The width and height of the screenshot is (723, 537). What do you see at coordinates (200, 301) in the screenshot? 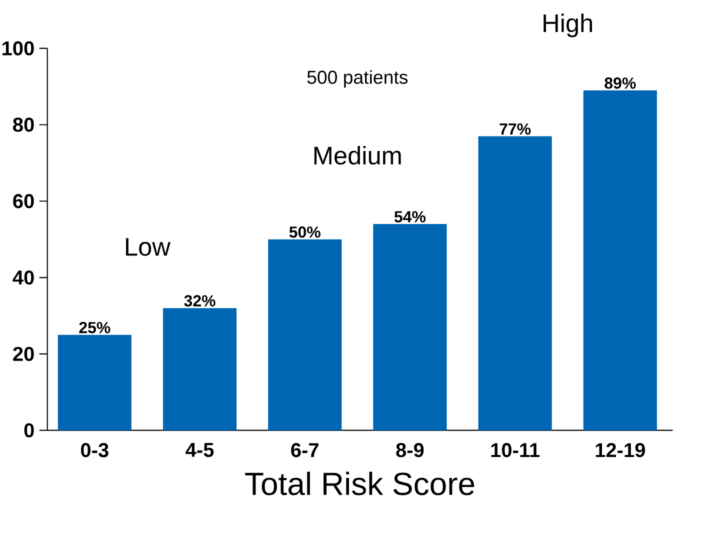
I see `data-label: 32%` at bounding box center [200, 301].